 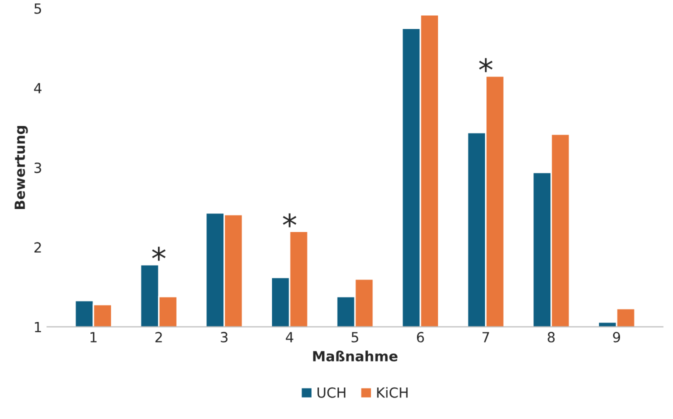 I want to click on y-tick-label: 1, so click(x=37, y=327).